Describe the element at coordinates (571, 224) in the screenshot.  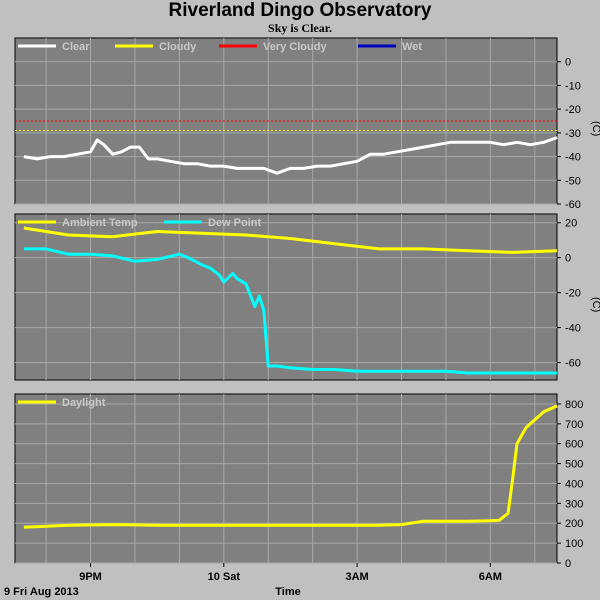
I see `y-tick-label: 20` at that location.